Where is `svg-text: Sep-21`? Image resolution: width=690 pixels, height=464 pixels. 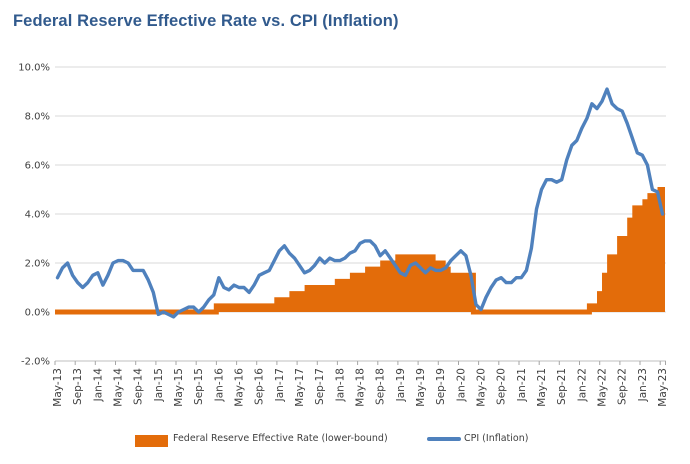
svg-text: Sep-21 is located at coordinates (562, 386).